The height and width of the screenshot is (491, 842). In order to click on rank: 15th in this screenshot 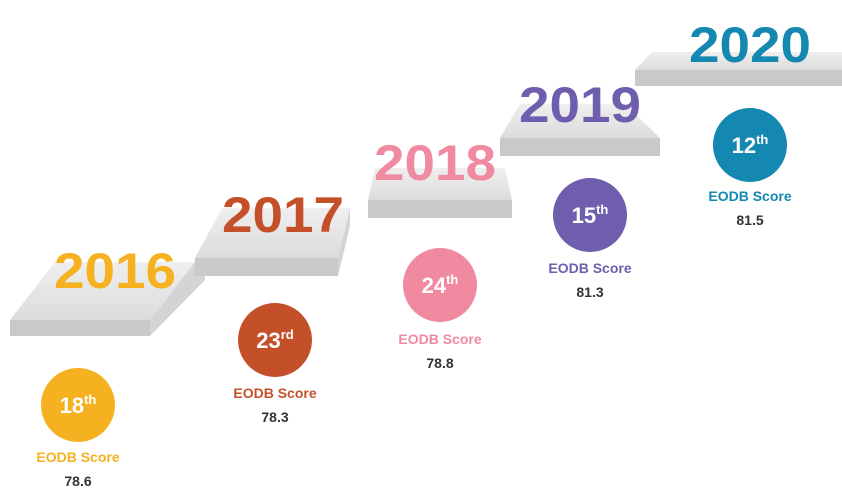, I will do `click(590, 215)`.